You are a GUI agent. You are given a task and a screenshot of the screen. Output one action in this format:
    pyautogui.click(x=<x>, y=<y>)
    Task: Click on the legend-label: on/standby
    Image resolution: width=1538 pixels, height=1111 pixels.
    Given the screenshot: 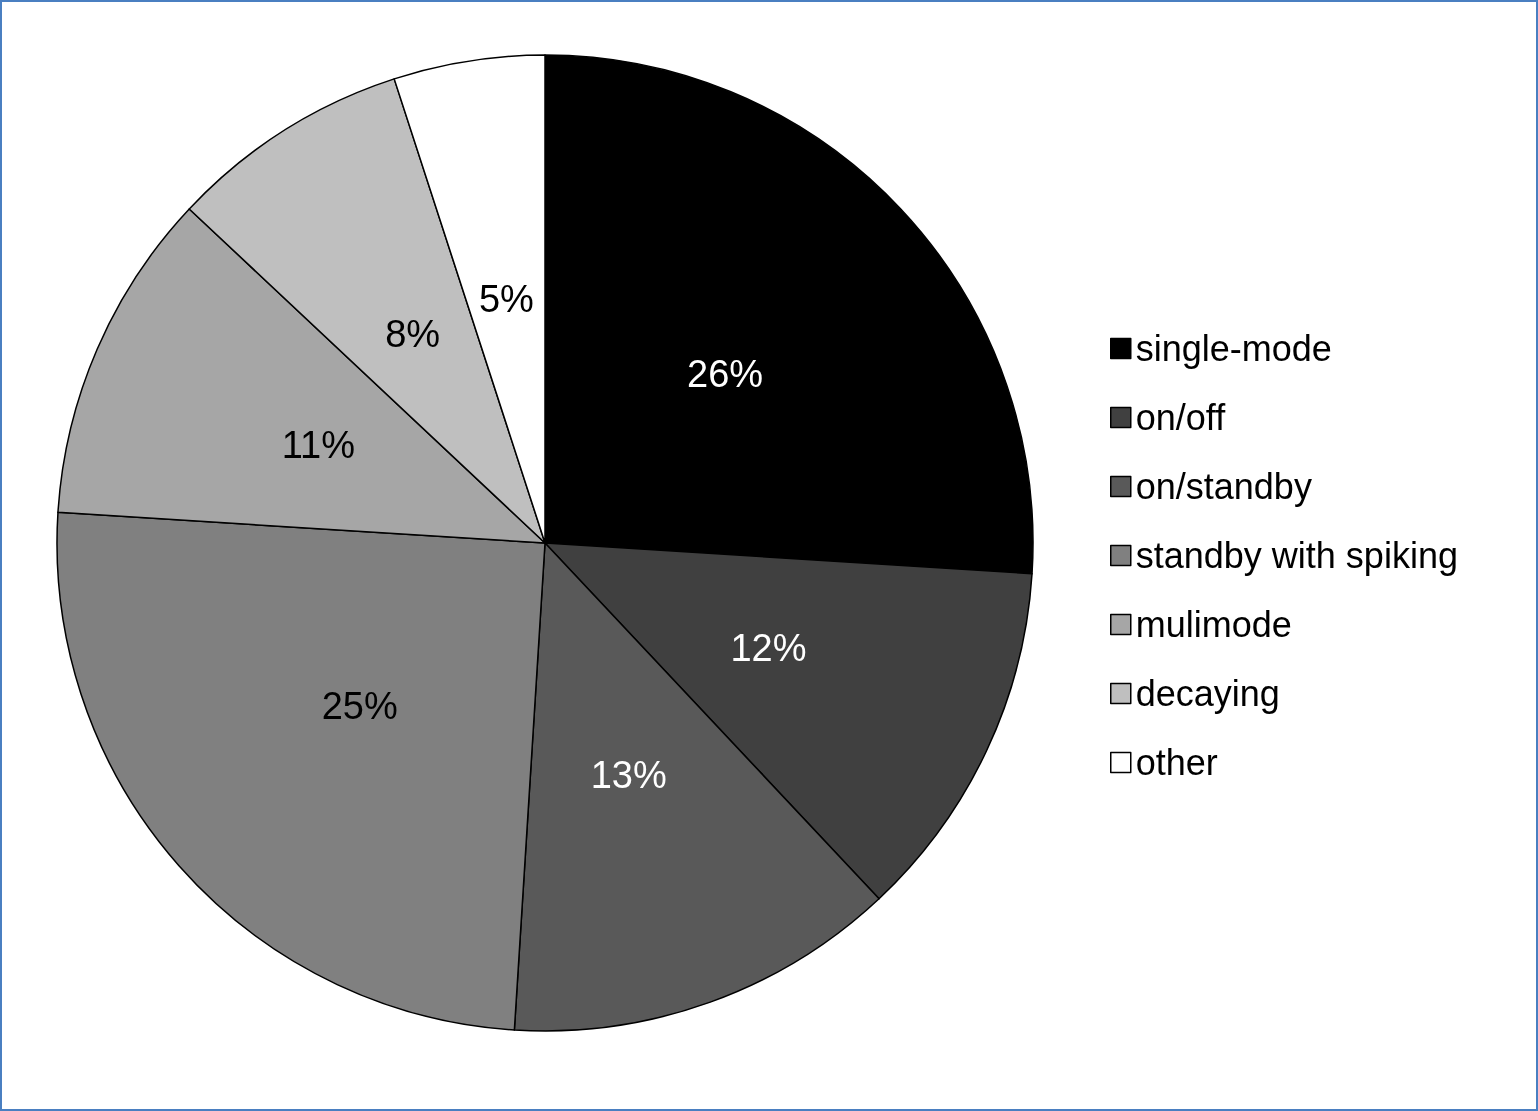 What is the action you would take?
    pyautogui.click(x=1223, y=486)
    